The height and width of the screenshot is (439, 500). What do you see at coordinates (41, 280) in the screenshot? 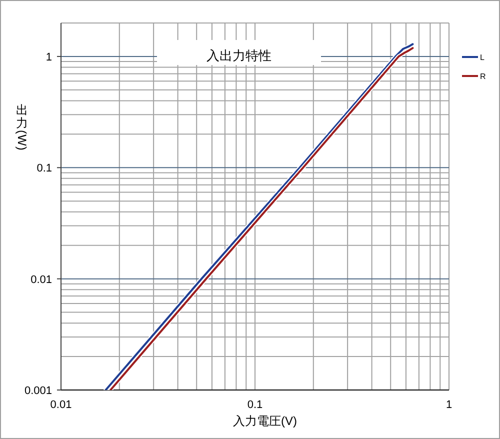
I see `y-tick-label: 0.01` at bounding box center [41, 280].